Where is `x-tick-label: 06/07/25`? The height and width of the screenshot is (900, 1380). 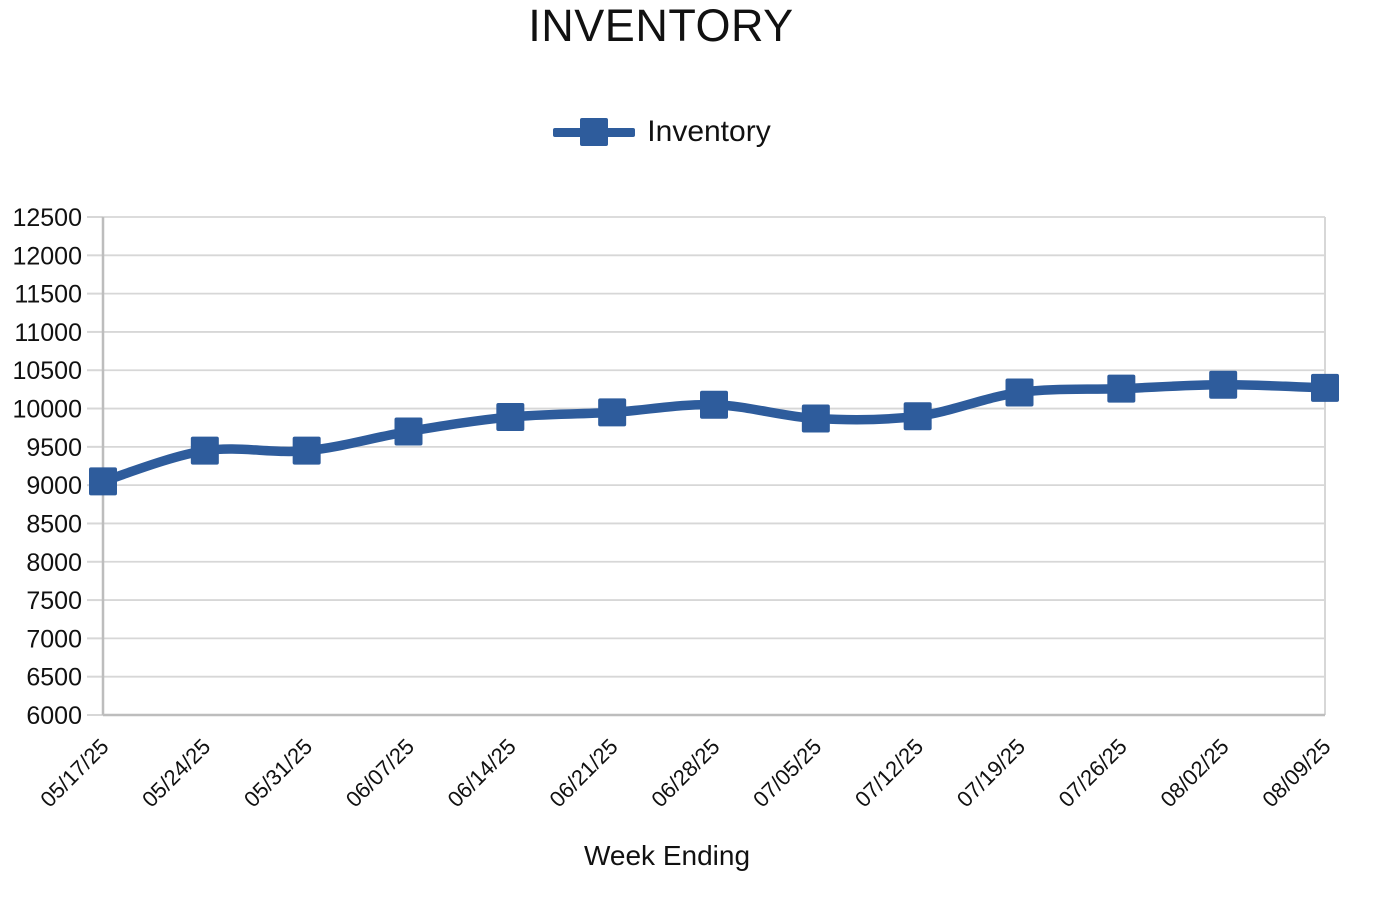 x-tick-label: 06/07/25 is located at coordinates (380, 773).